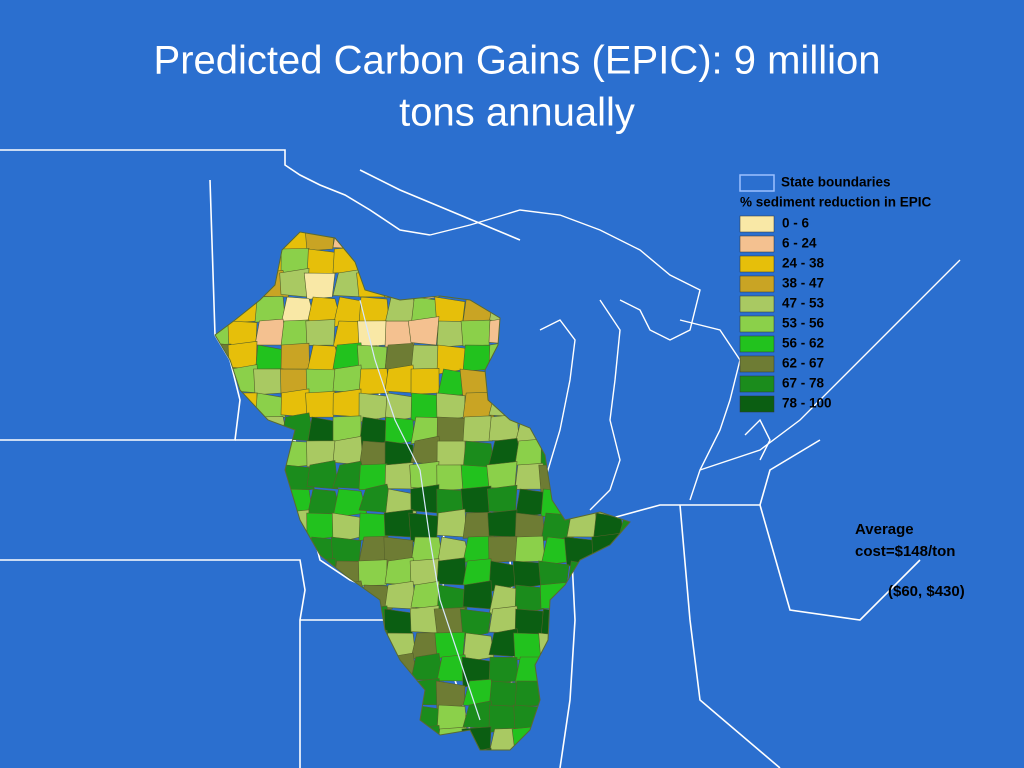  Describe the element at coordinates (803, 283) in the screenshot. I see `legend-label: 38 - 47` at that location.